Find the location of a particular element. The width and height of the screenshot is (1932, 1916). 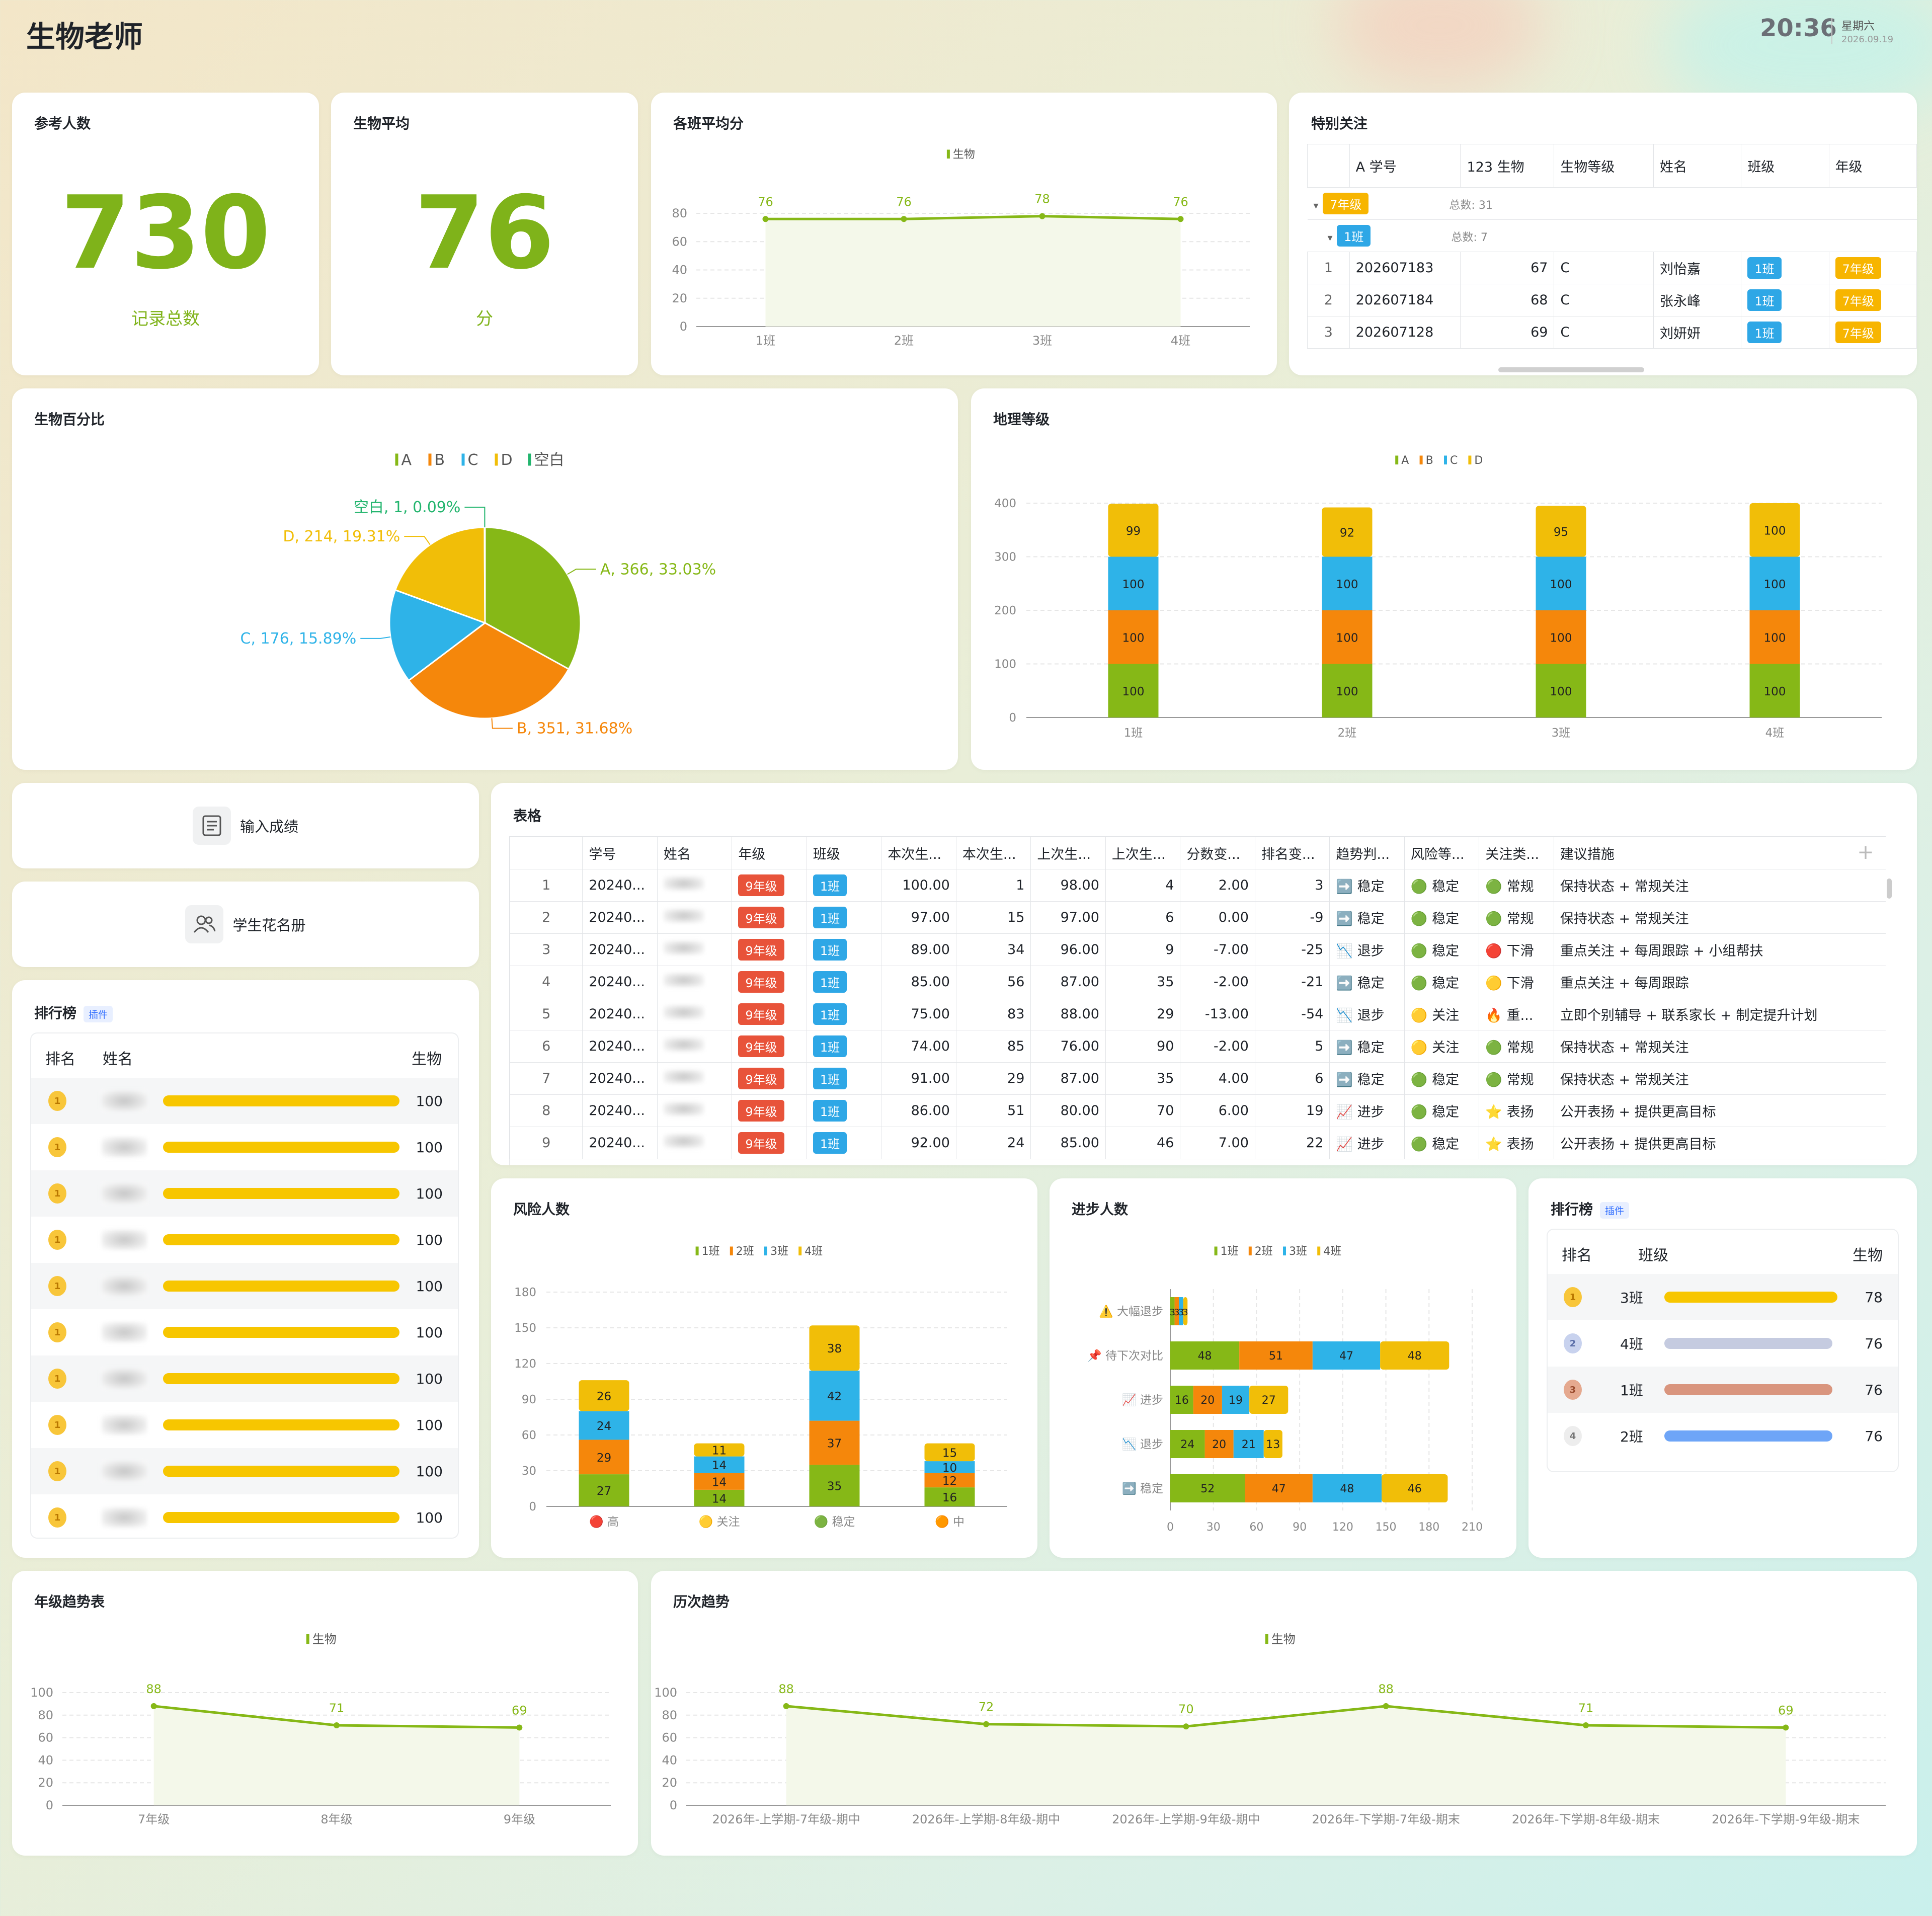

bar-value-label: 48 is located at coordinates (1205, 1356).